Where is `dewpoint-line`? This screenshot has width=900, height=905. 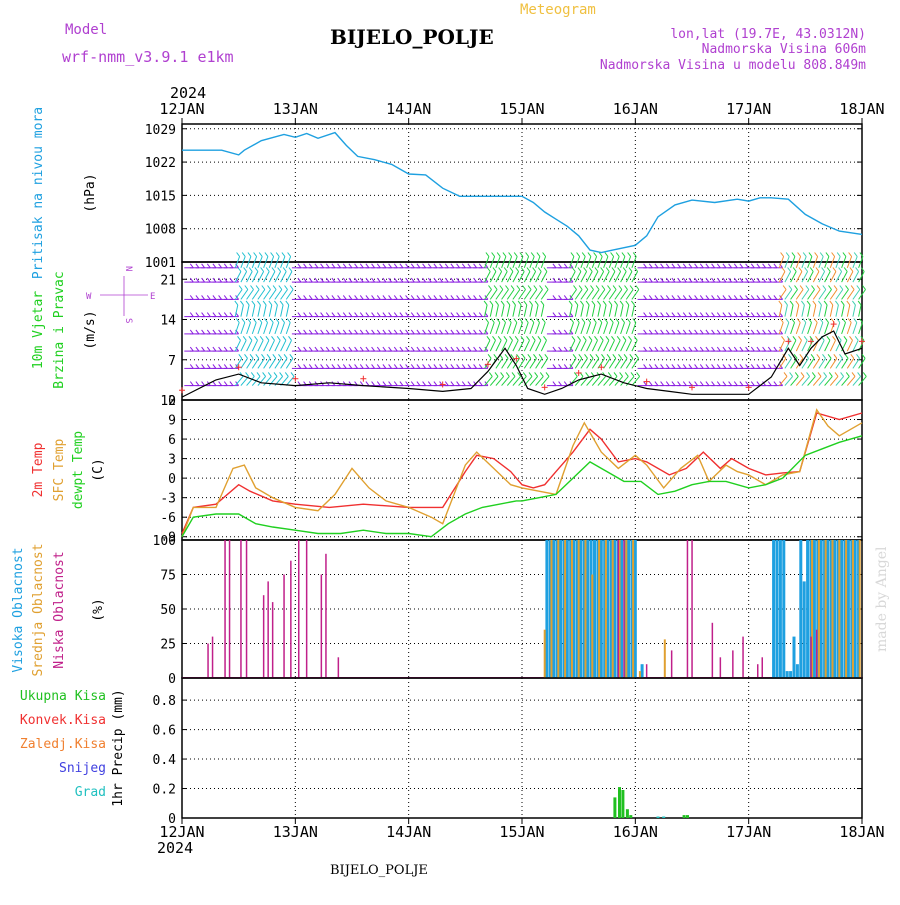
dewpoint-line is located at coordinates (522, 486).